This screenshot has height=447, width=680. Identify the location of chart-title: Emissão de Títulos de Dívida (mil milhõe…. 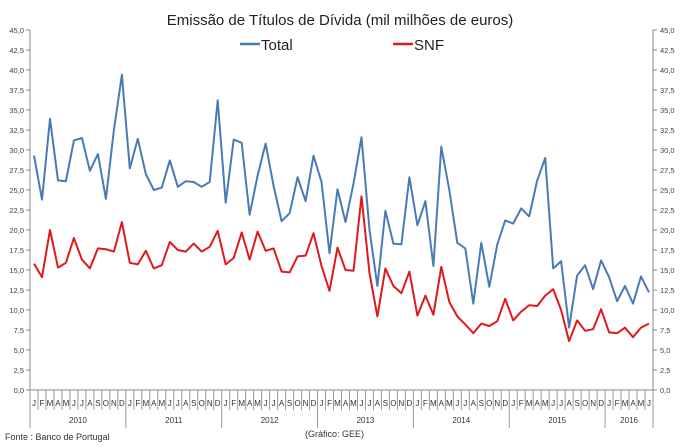
(340, 20).